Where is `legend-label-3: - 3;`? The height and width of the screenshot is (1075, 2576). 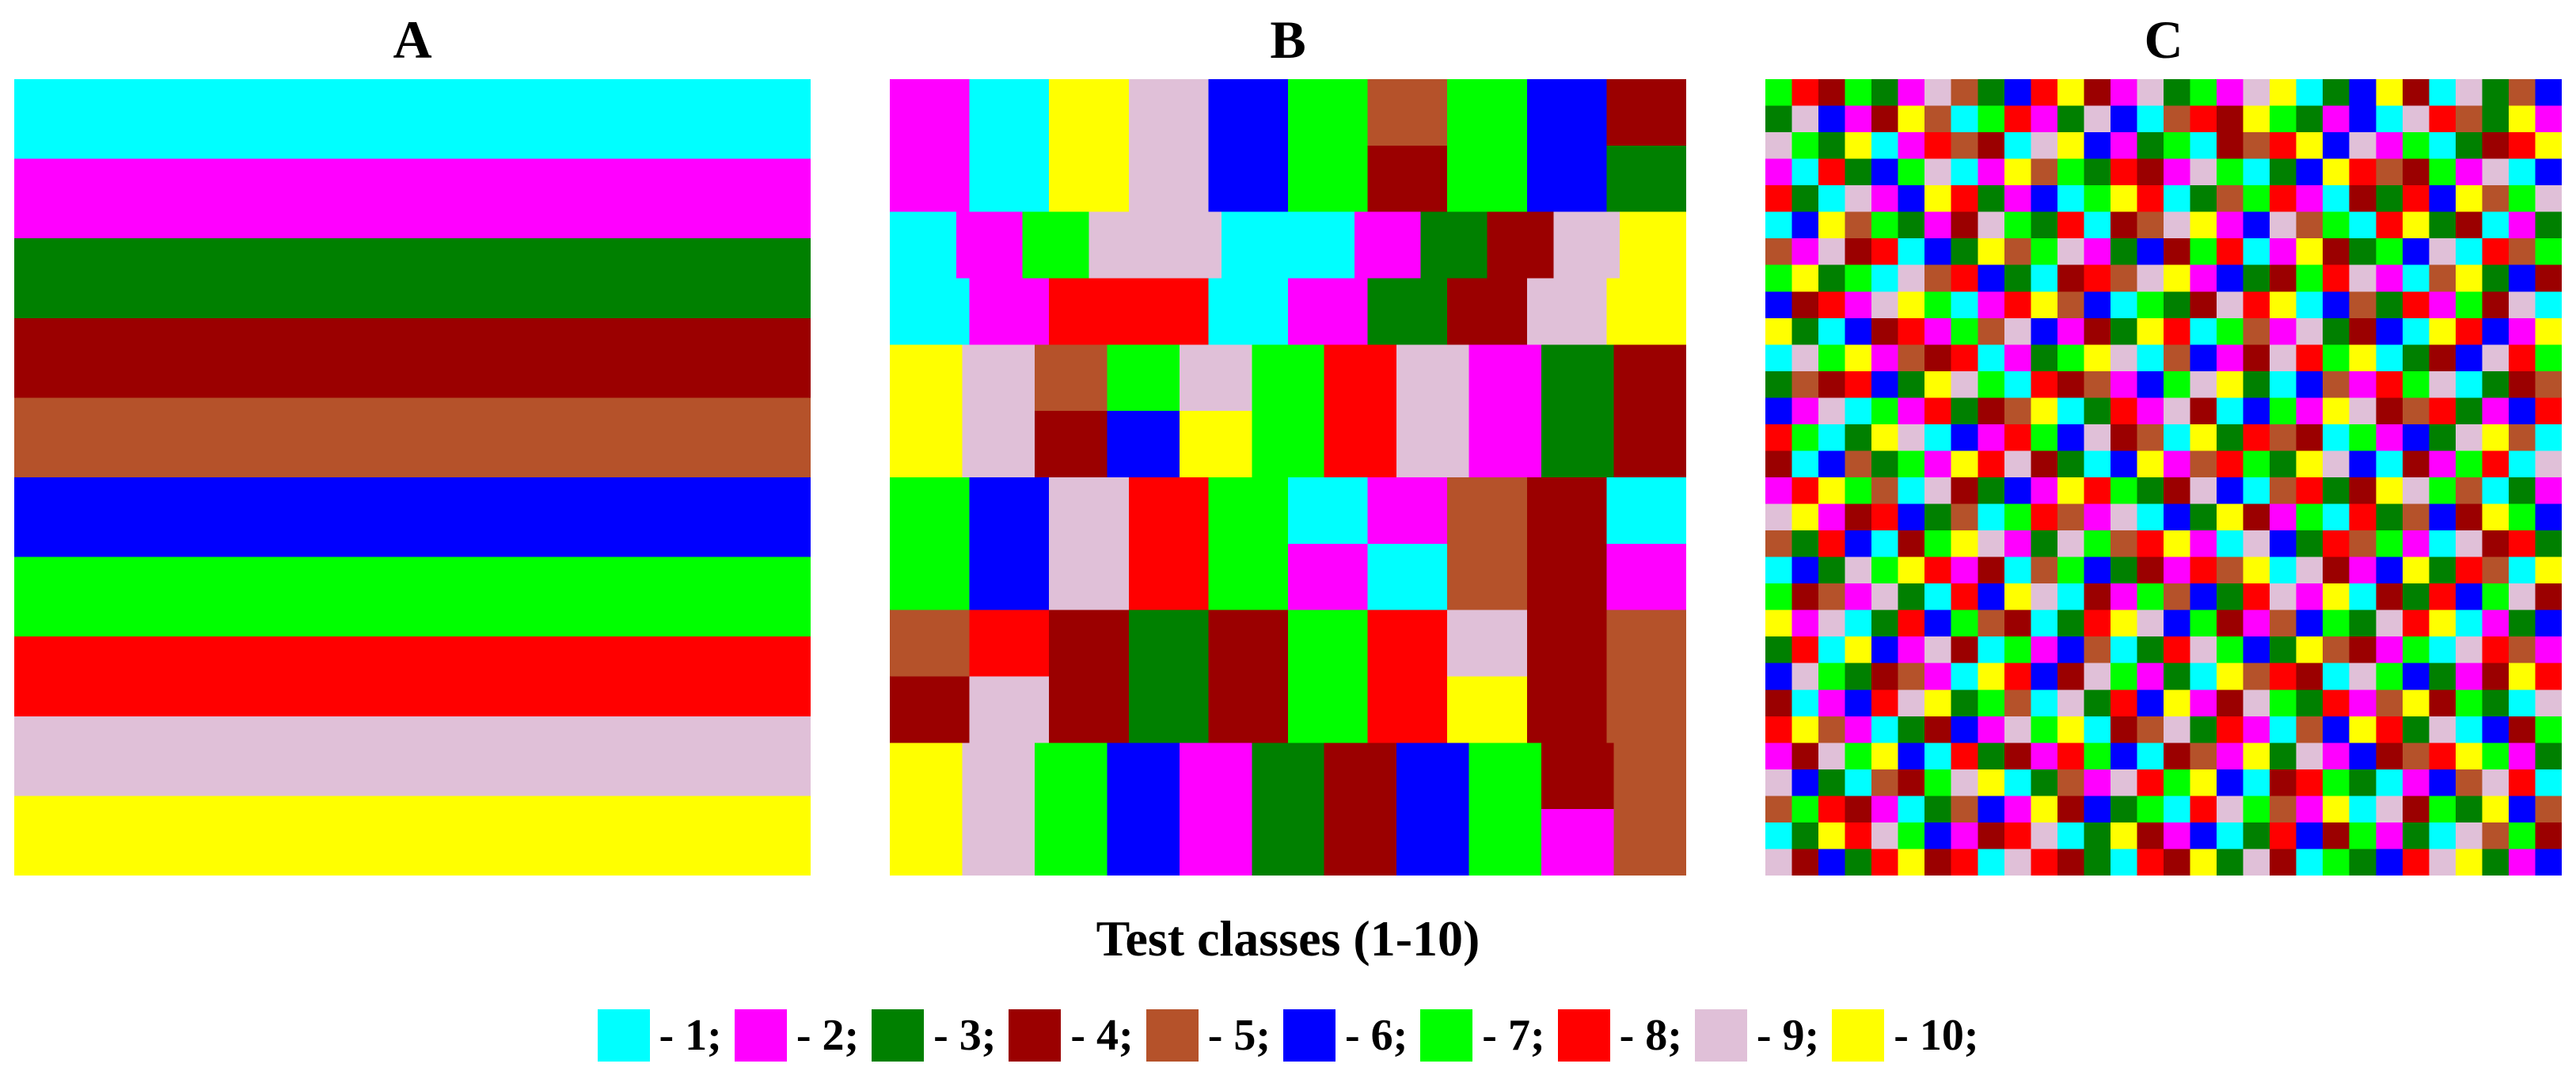 legend-label-3: - 3; is located at coordinates (965, 1035).